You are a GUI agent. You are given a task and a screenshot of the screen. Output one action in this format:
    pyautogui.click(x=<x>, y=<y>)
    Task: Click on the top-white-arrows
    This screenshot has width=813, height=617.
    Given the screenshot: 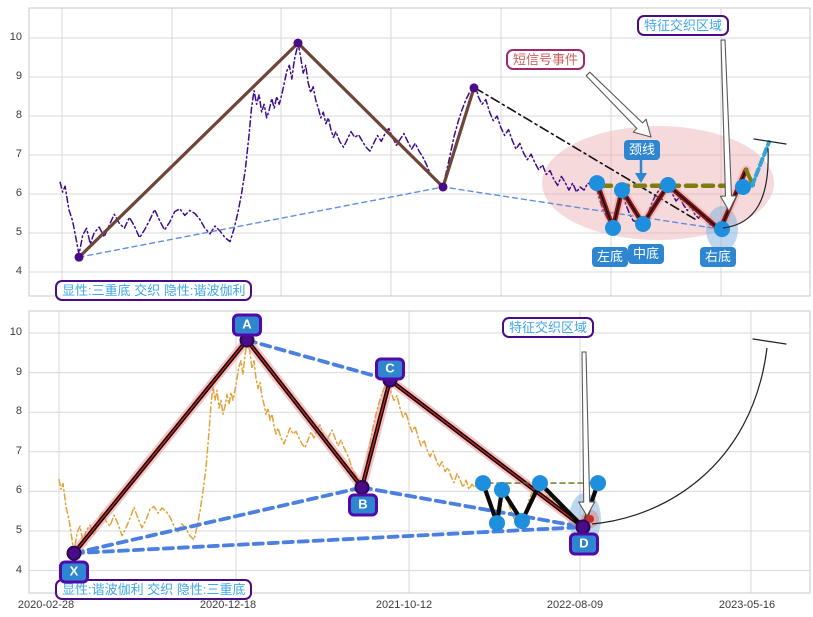 What is the action you would take?
    pyautogui.click(x=661, y=125)
    